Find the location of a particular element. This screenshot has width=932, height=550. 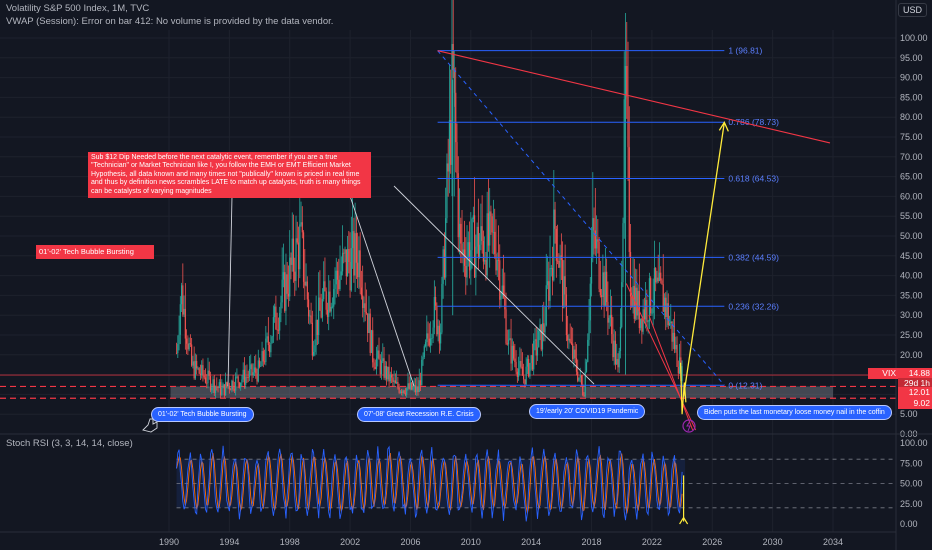

pill-great-recession: 07'-08' Great Recession R.E. Crisis is located at coordinates (419, 414).